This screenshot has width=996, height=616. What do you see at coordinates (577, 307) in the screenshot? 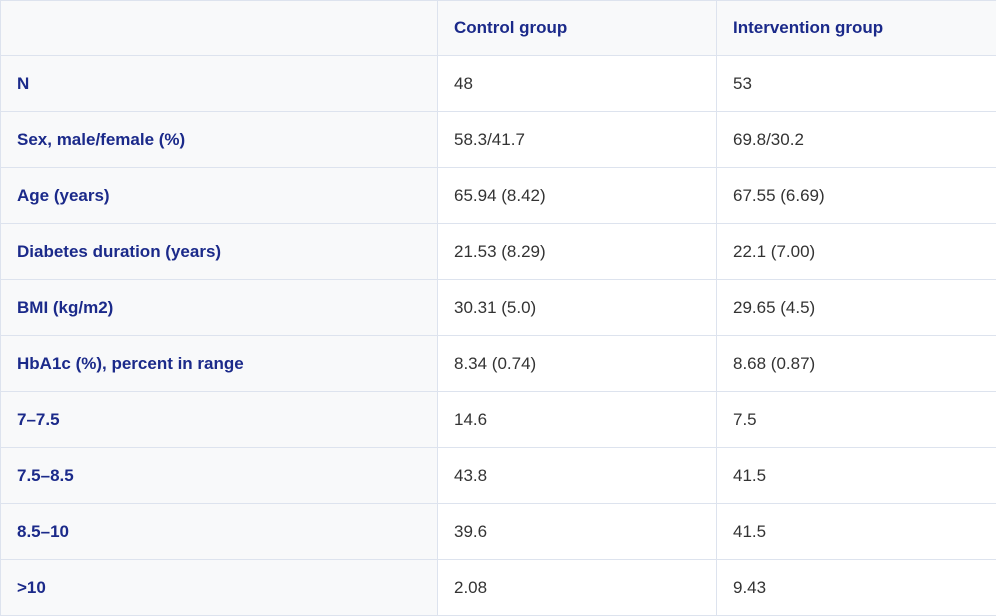
I see `control-value: 30.31 (5.0)` at bounding box center [577, 307].